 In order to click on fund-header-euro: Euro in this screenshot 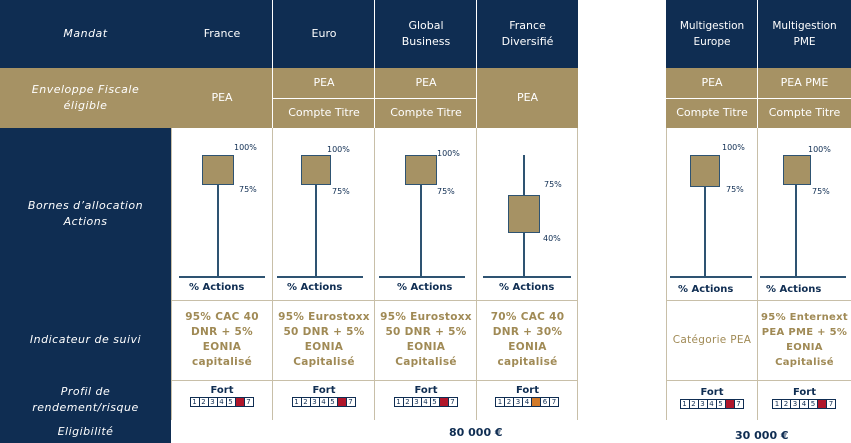, I will do `click(324, 33)`.